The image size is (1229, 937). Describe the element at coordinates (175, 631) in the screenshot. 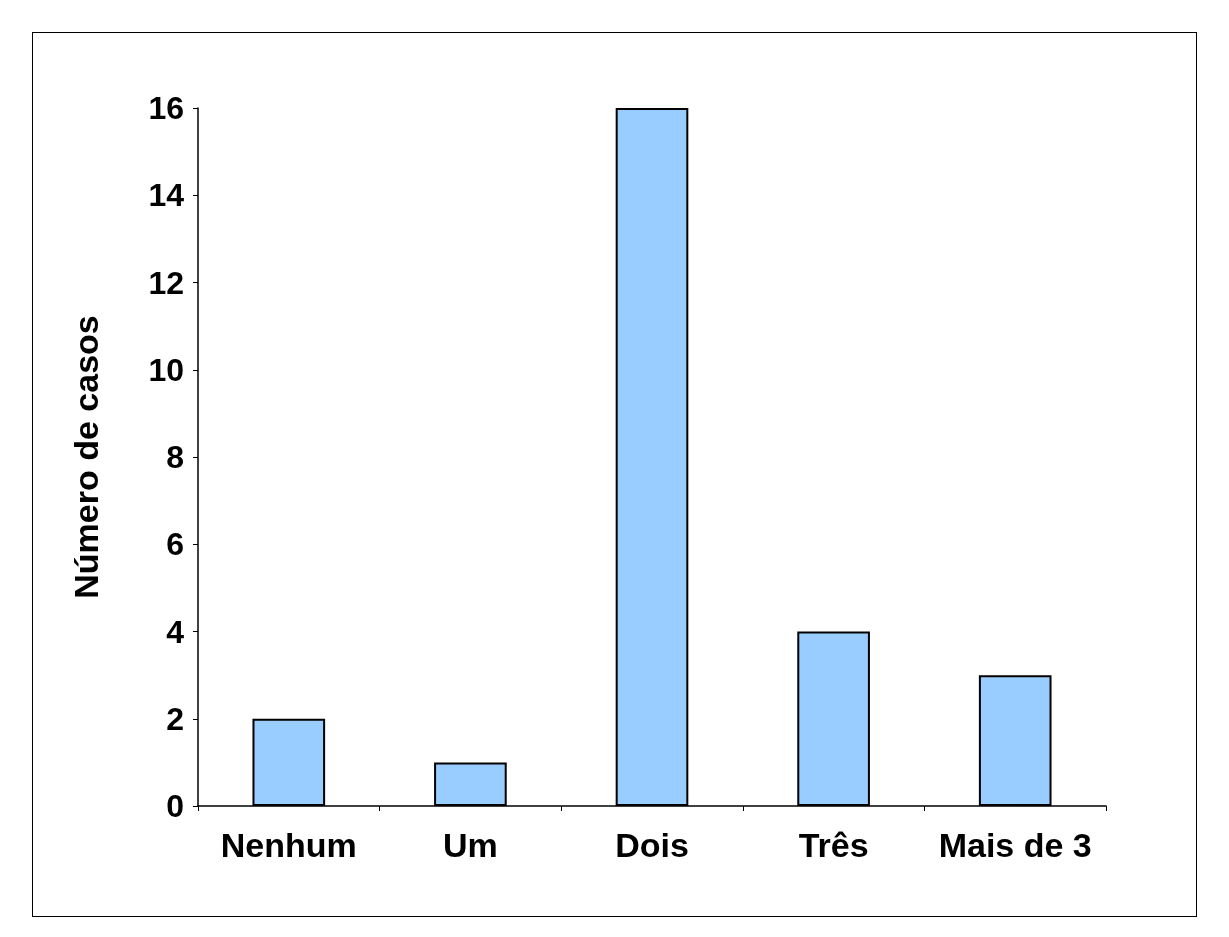

I see `y-tick-label: 4` at that location.